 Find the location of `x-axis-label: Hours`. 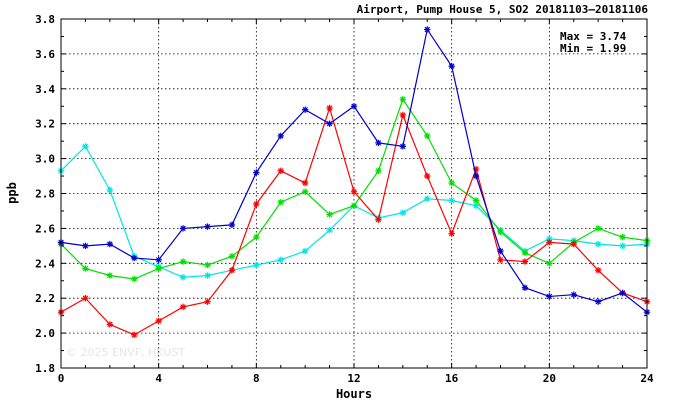

x-axis-label: Hours is located at coordinates (354, 394).